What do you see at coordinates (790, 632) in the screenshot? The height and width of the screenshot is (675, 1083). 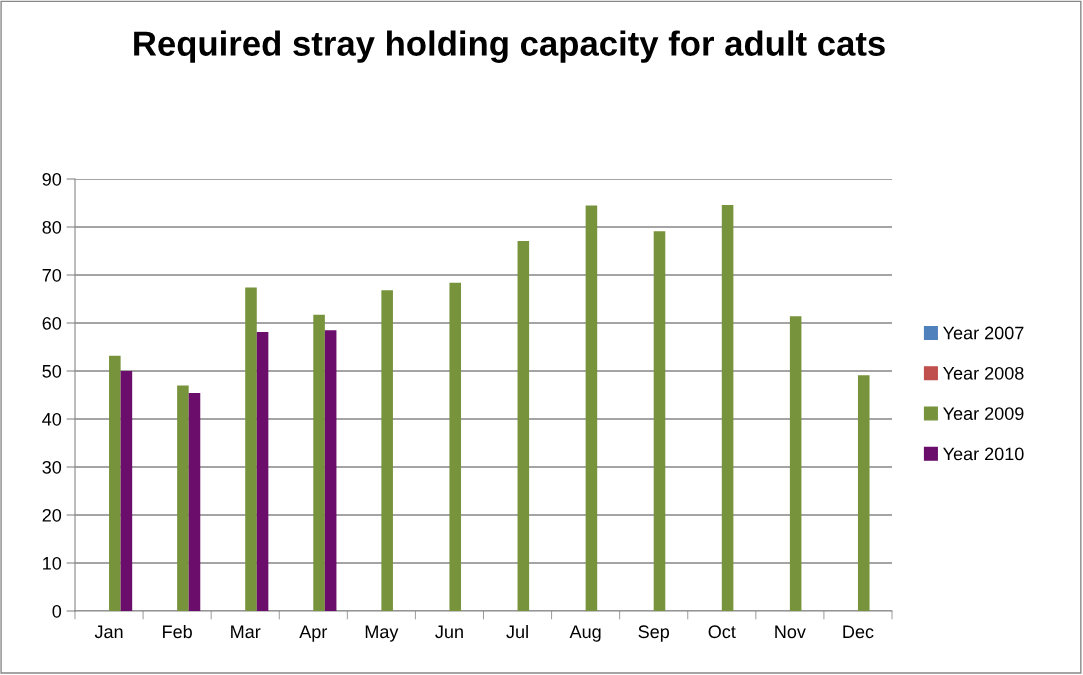 I see `x-tick-label: Nov` at bounding box center [790, 632].